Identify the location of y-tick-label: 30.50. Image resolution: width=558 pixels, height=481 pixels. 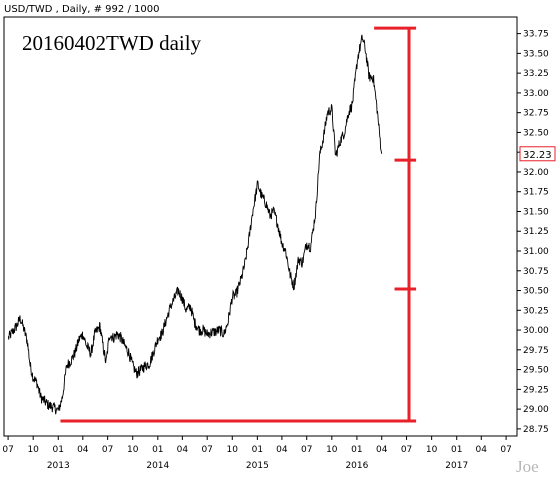
(536, 292).